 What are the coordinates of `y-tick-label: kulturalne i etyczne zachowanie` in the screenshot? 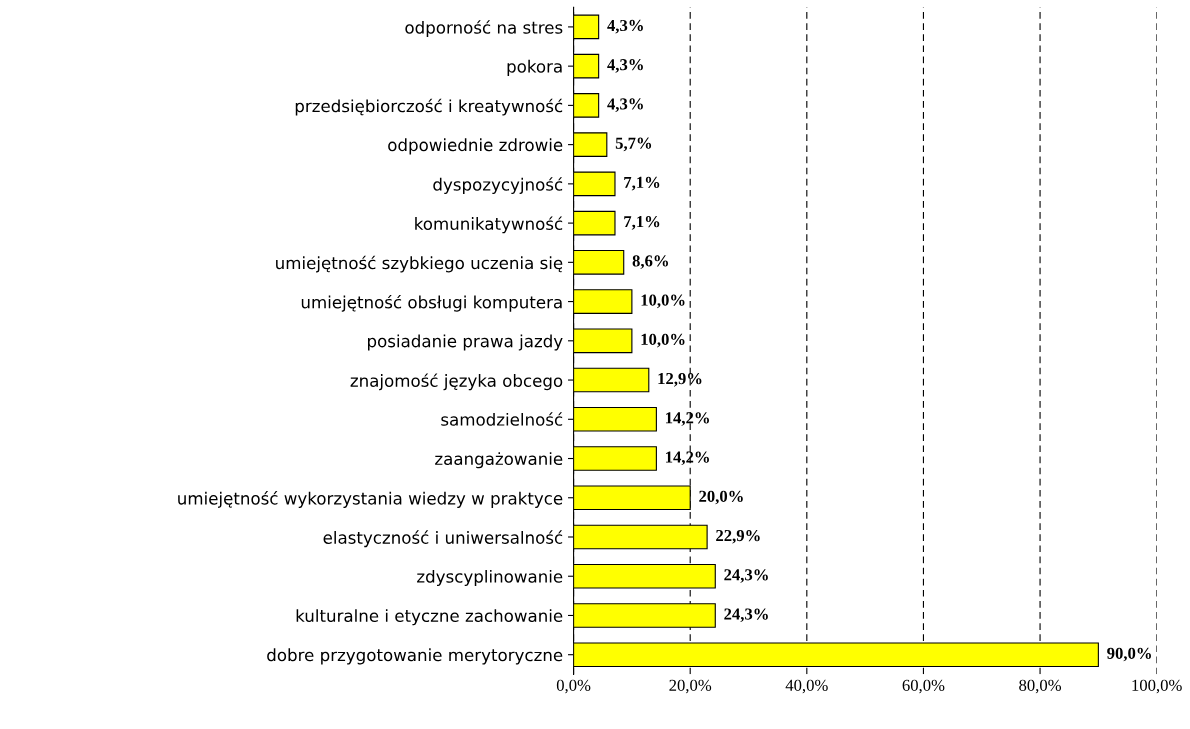 It's located at (429, 617).